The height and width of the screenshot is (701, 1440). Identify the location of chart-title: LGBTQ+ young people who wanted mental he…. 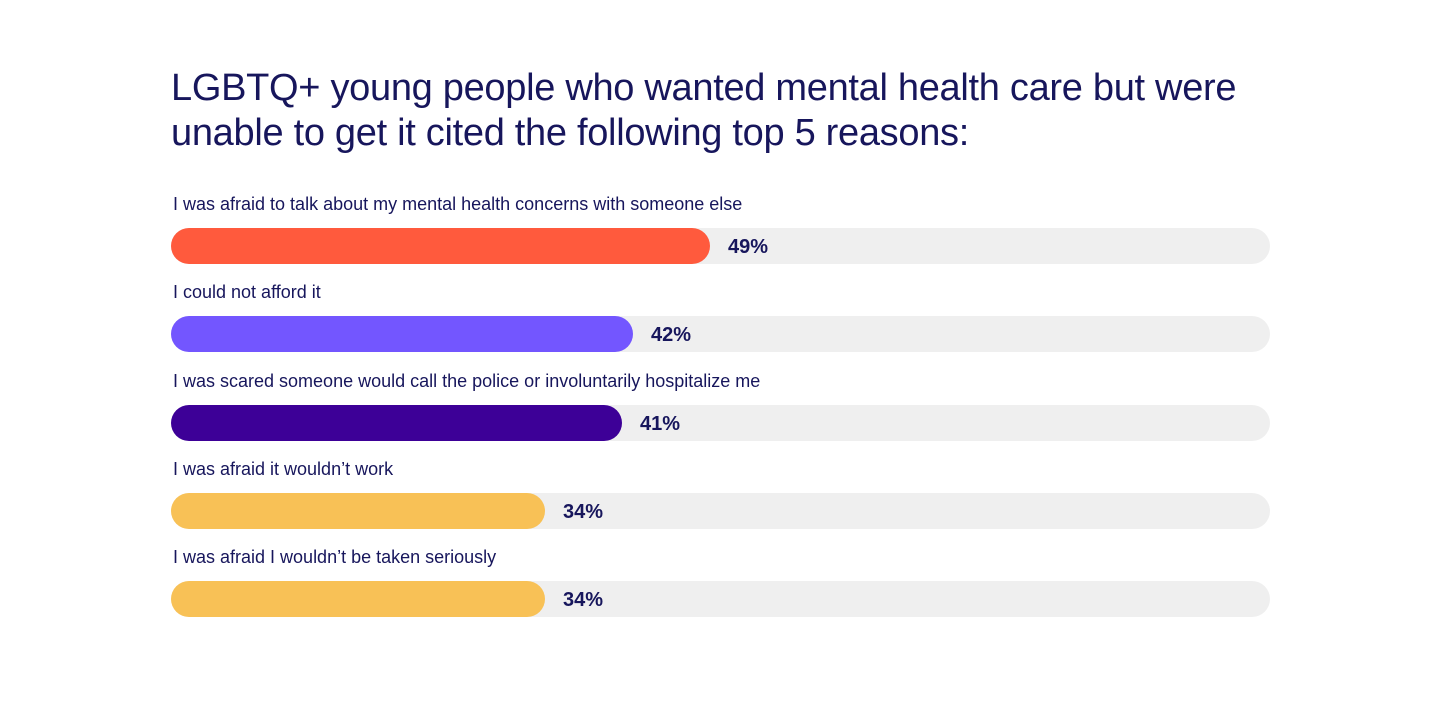
(704, 110).